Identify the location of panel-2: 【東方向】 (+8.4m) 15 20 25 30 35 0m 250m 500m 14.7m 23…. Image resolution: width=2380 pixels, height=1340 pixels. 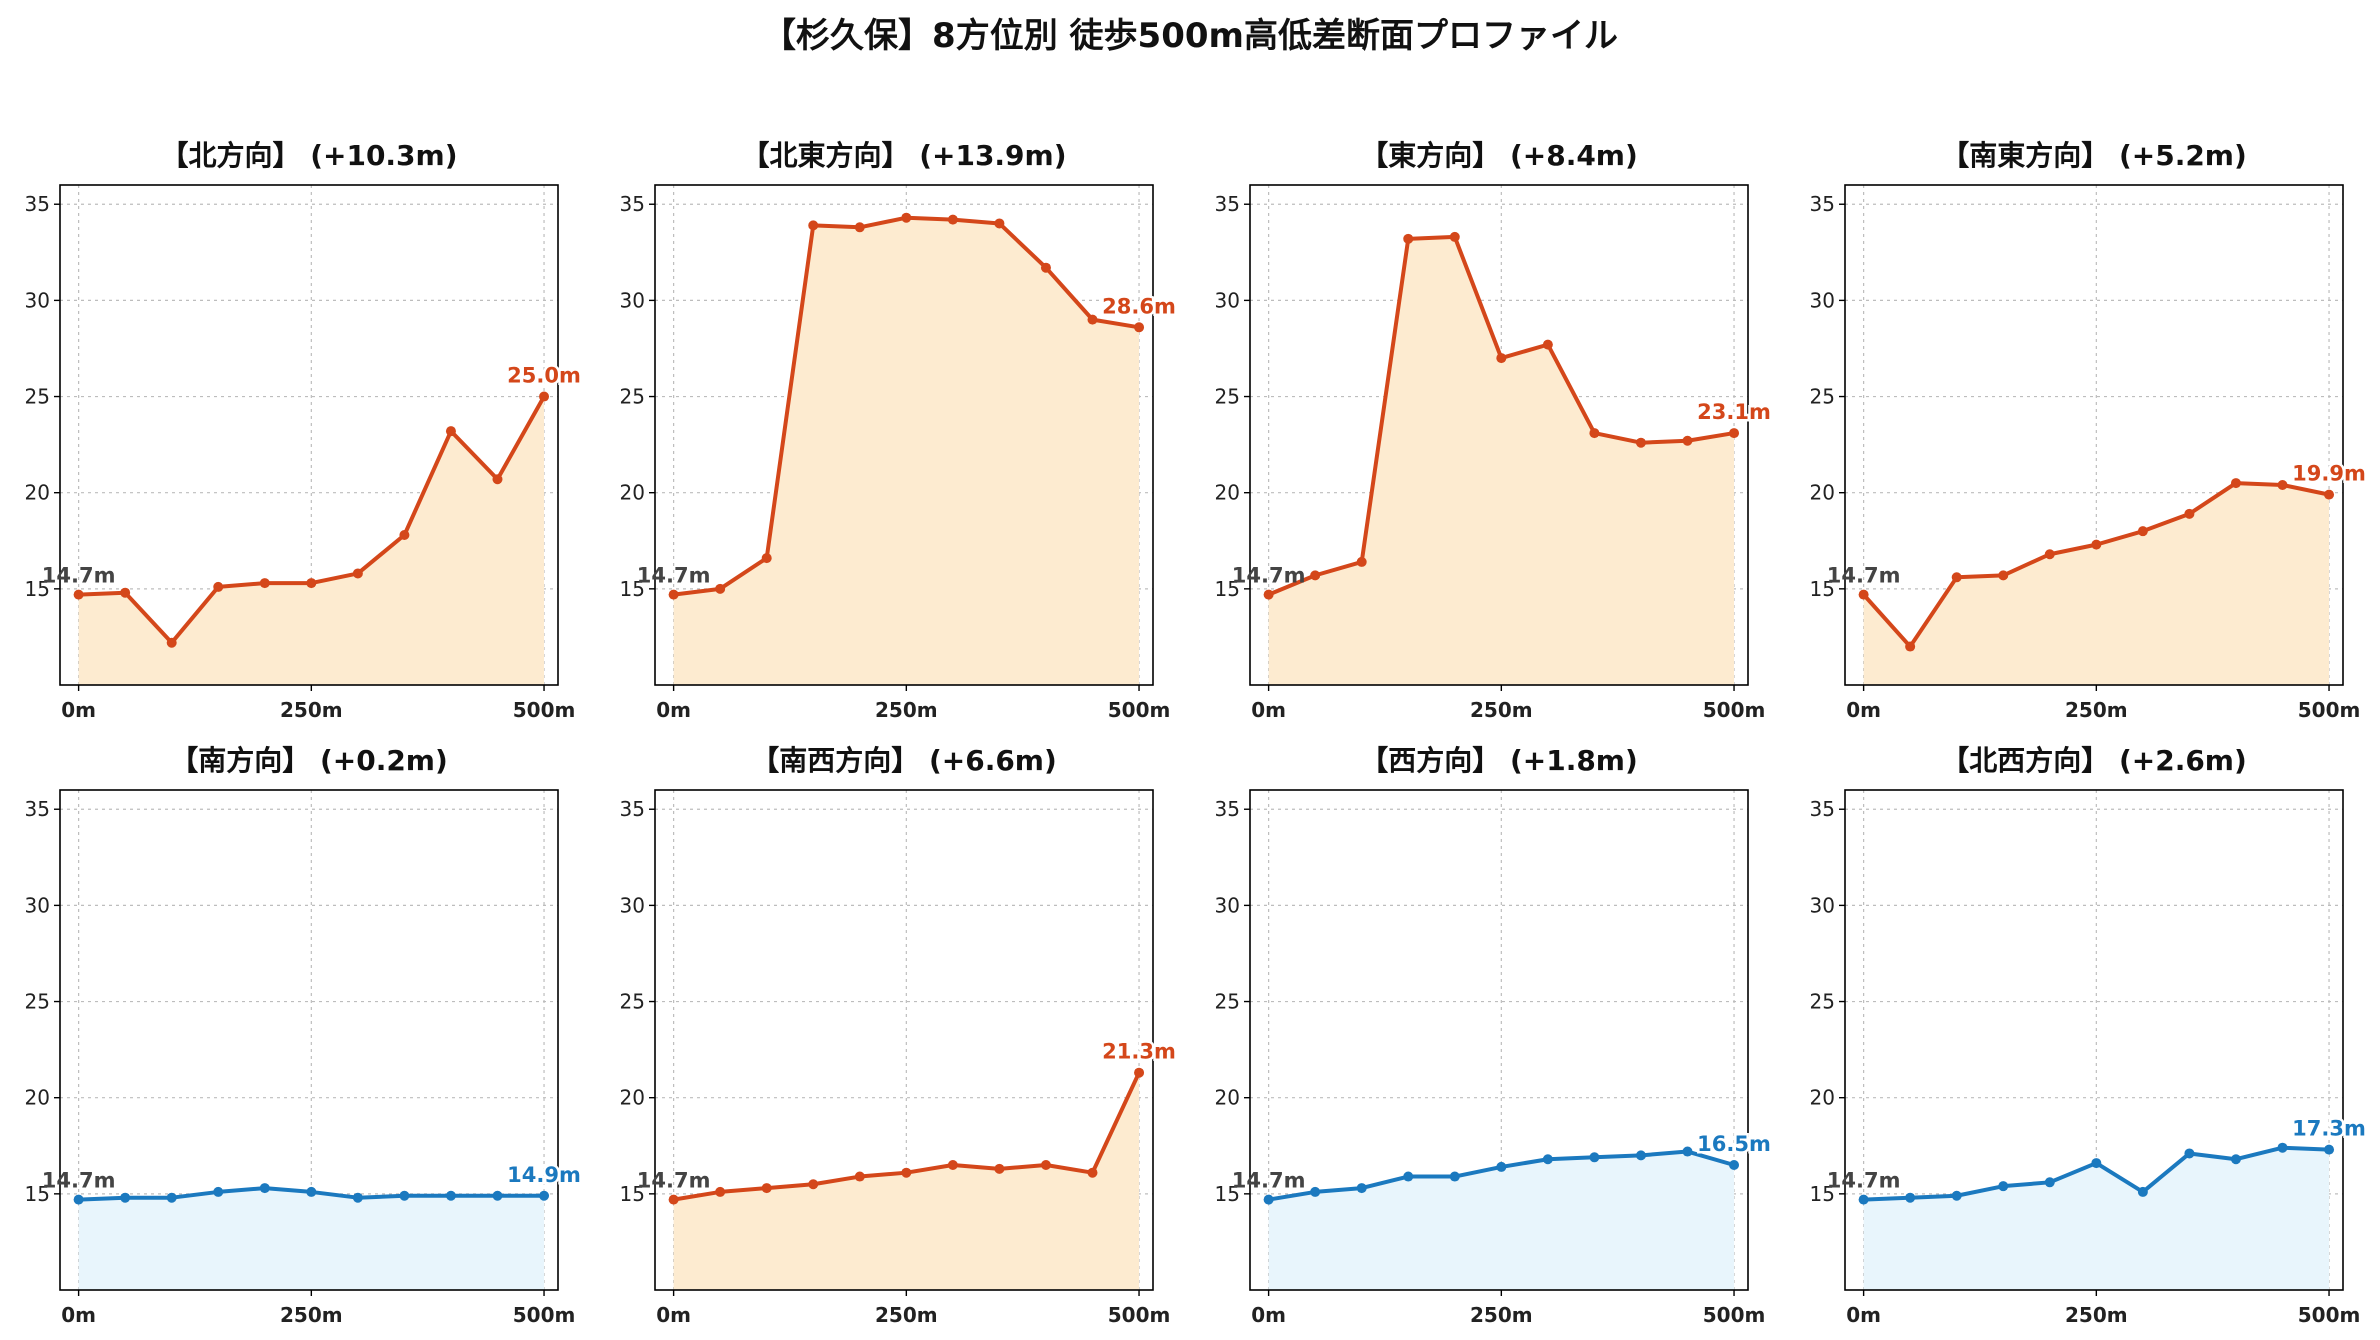
(1494, 430).